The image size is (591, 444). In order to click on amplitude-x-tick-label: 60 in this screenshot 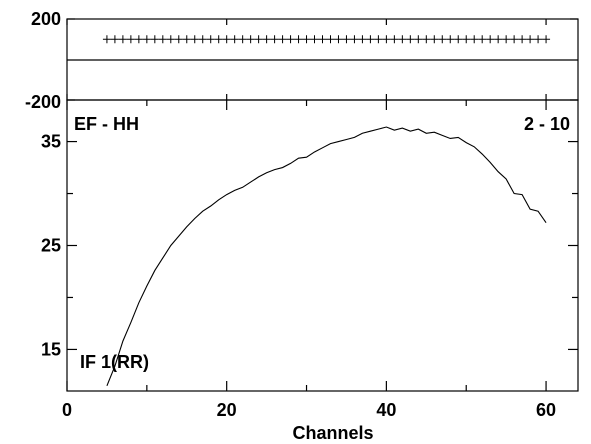, I will do `click(546, 410)`.